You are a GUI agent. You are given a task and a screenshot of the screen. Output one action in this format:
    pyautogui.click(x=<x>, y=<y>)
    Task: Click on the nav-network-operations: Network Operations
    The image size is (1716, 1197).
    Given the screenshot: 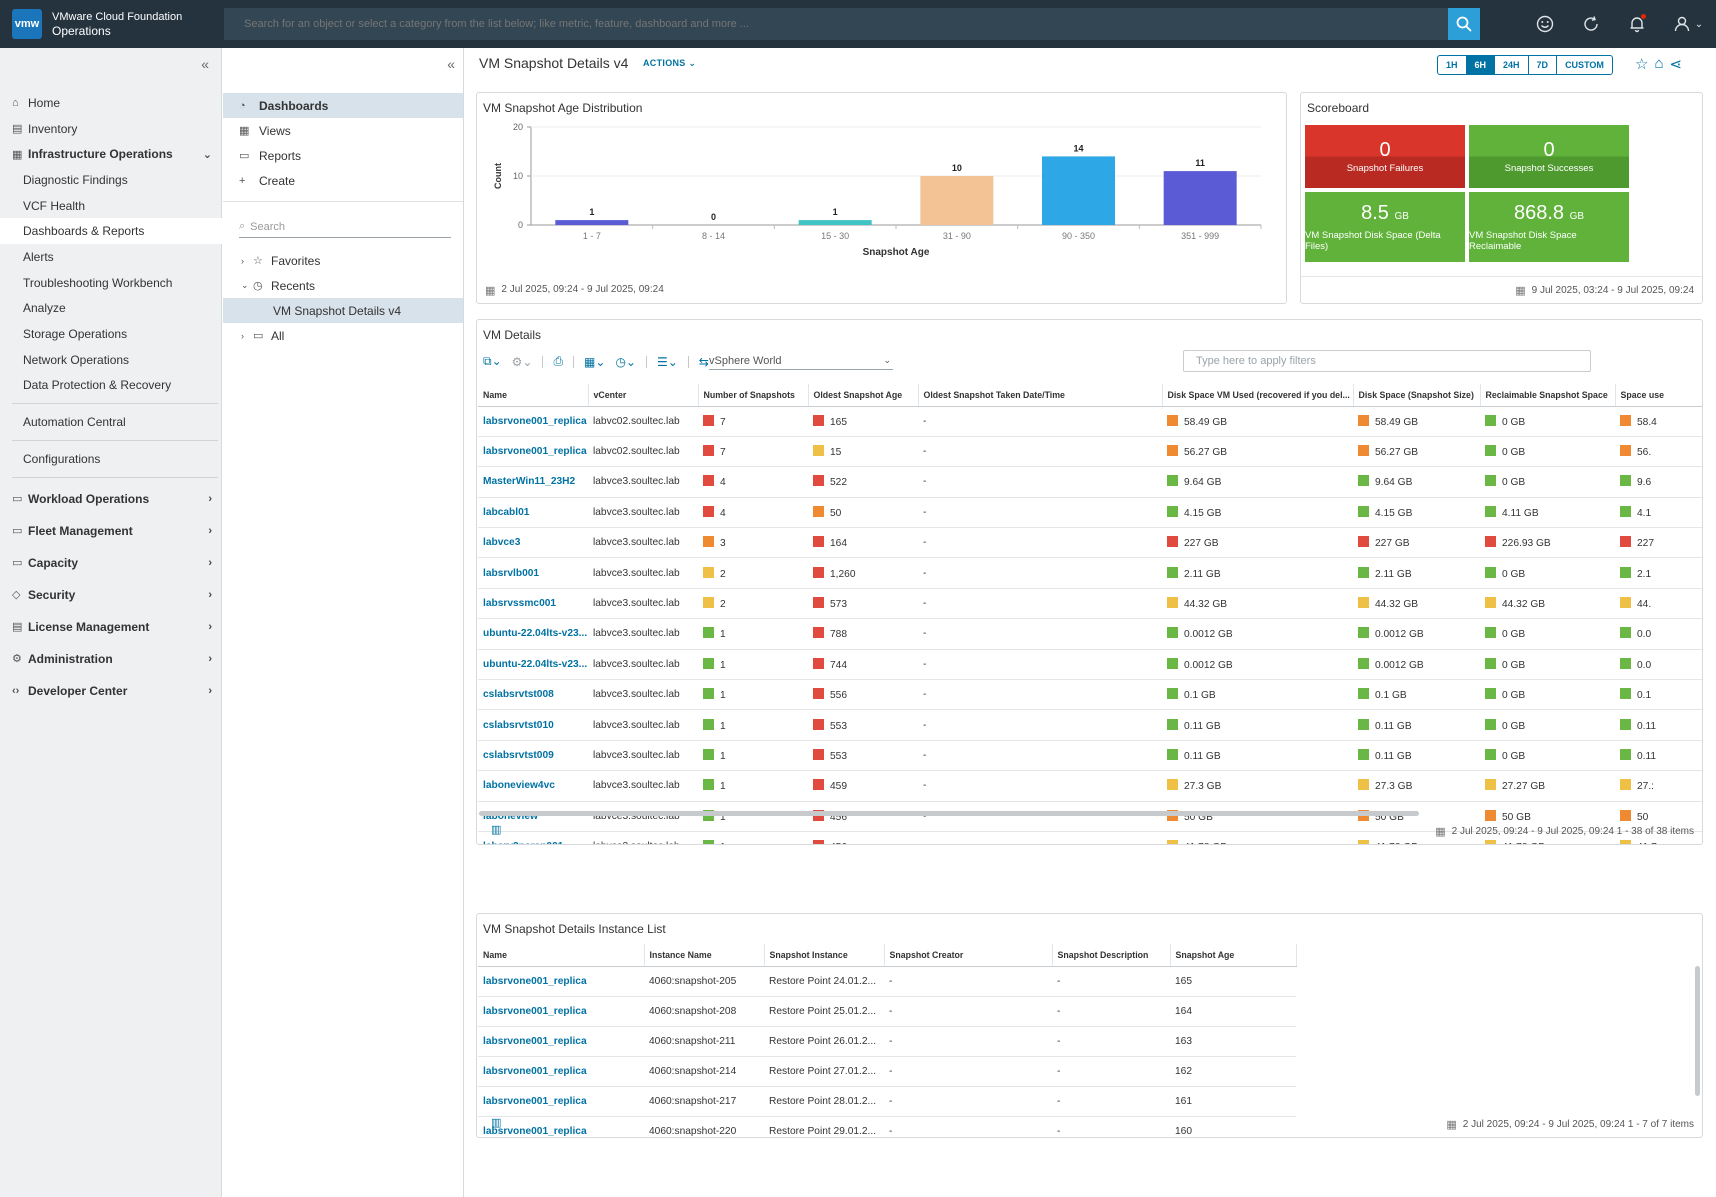 What is the action you would take?
    pyautogui.click(x=111, y=360)
    